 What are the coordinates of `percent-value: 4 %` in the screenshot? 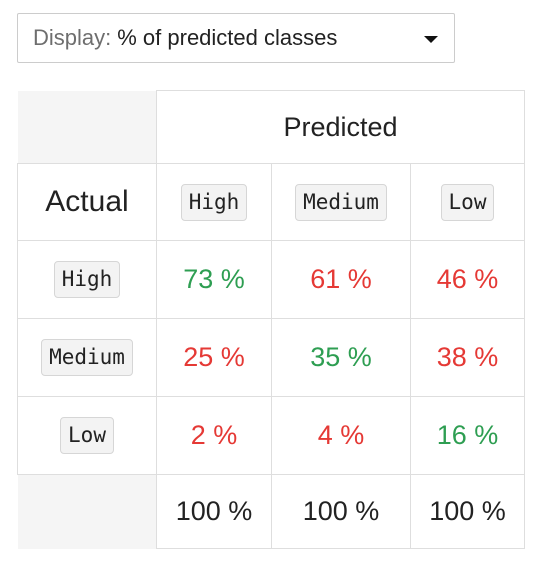 It's located at (341, 435).